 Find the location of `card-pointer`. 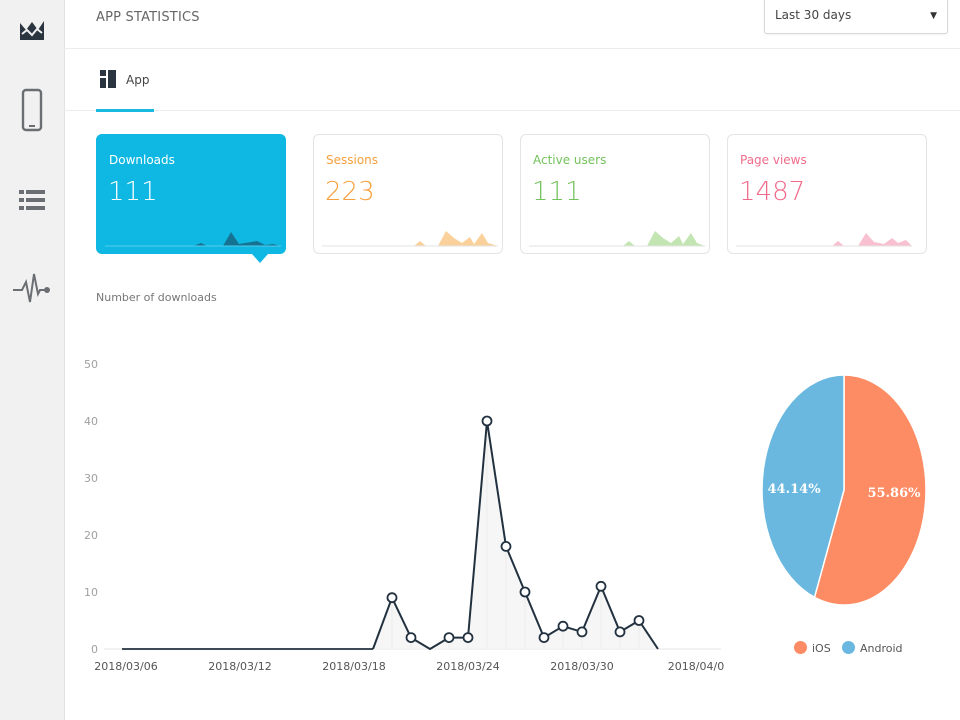

card-pointer is located at coordinates (260, 258).